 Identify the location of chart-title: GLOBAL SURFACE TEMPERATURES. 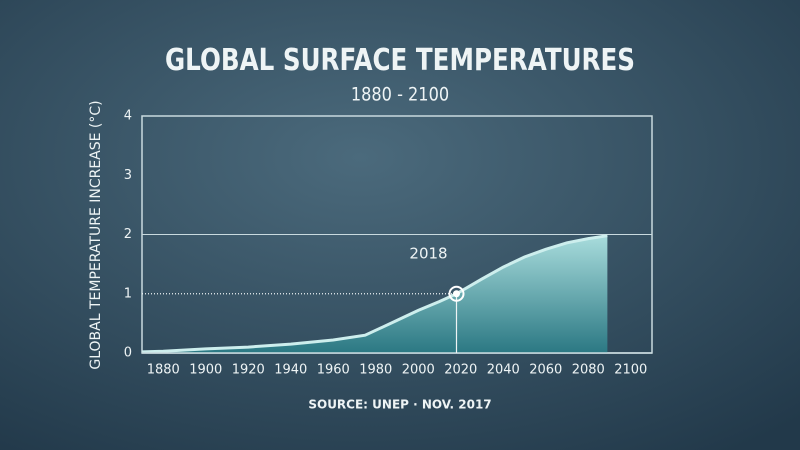
(400, 61).